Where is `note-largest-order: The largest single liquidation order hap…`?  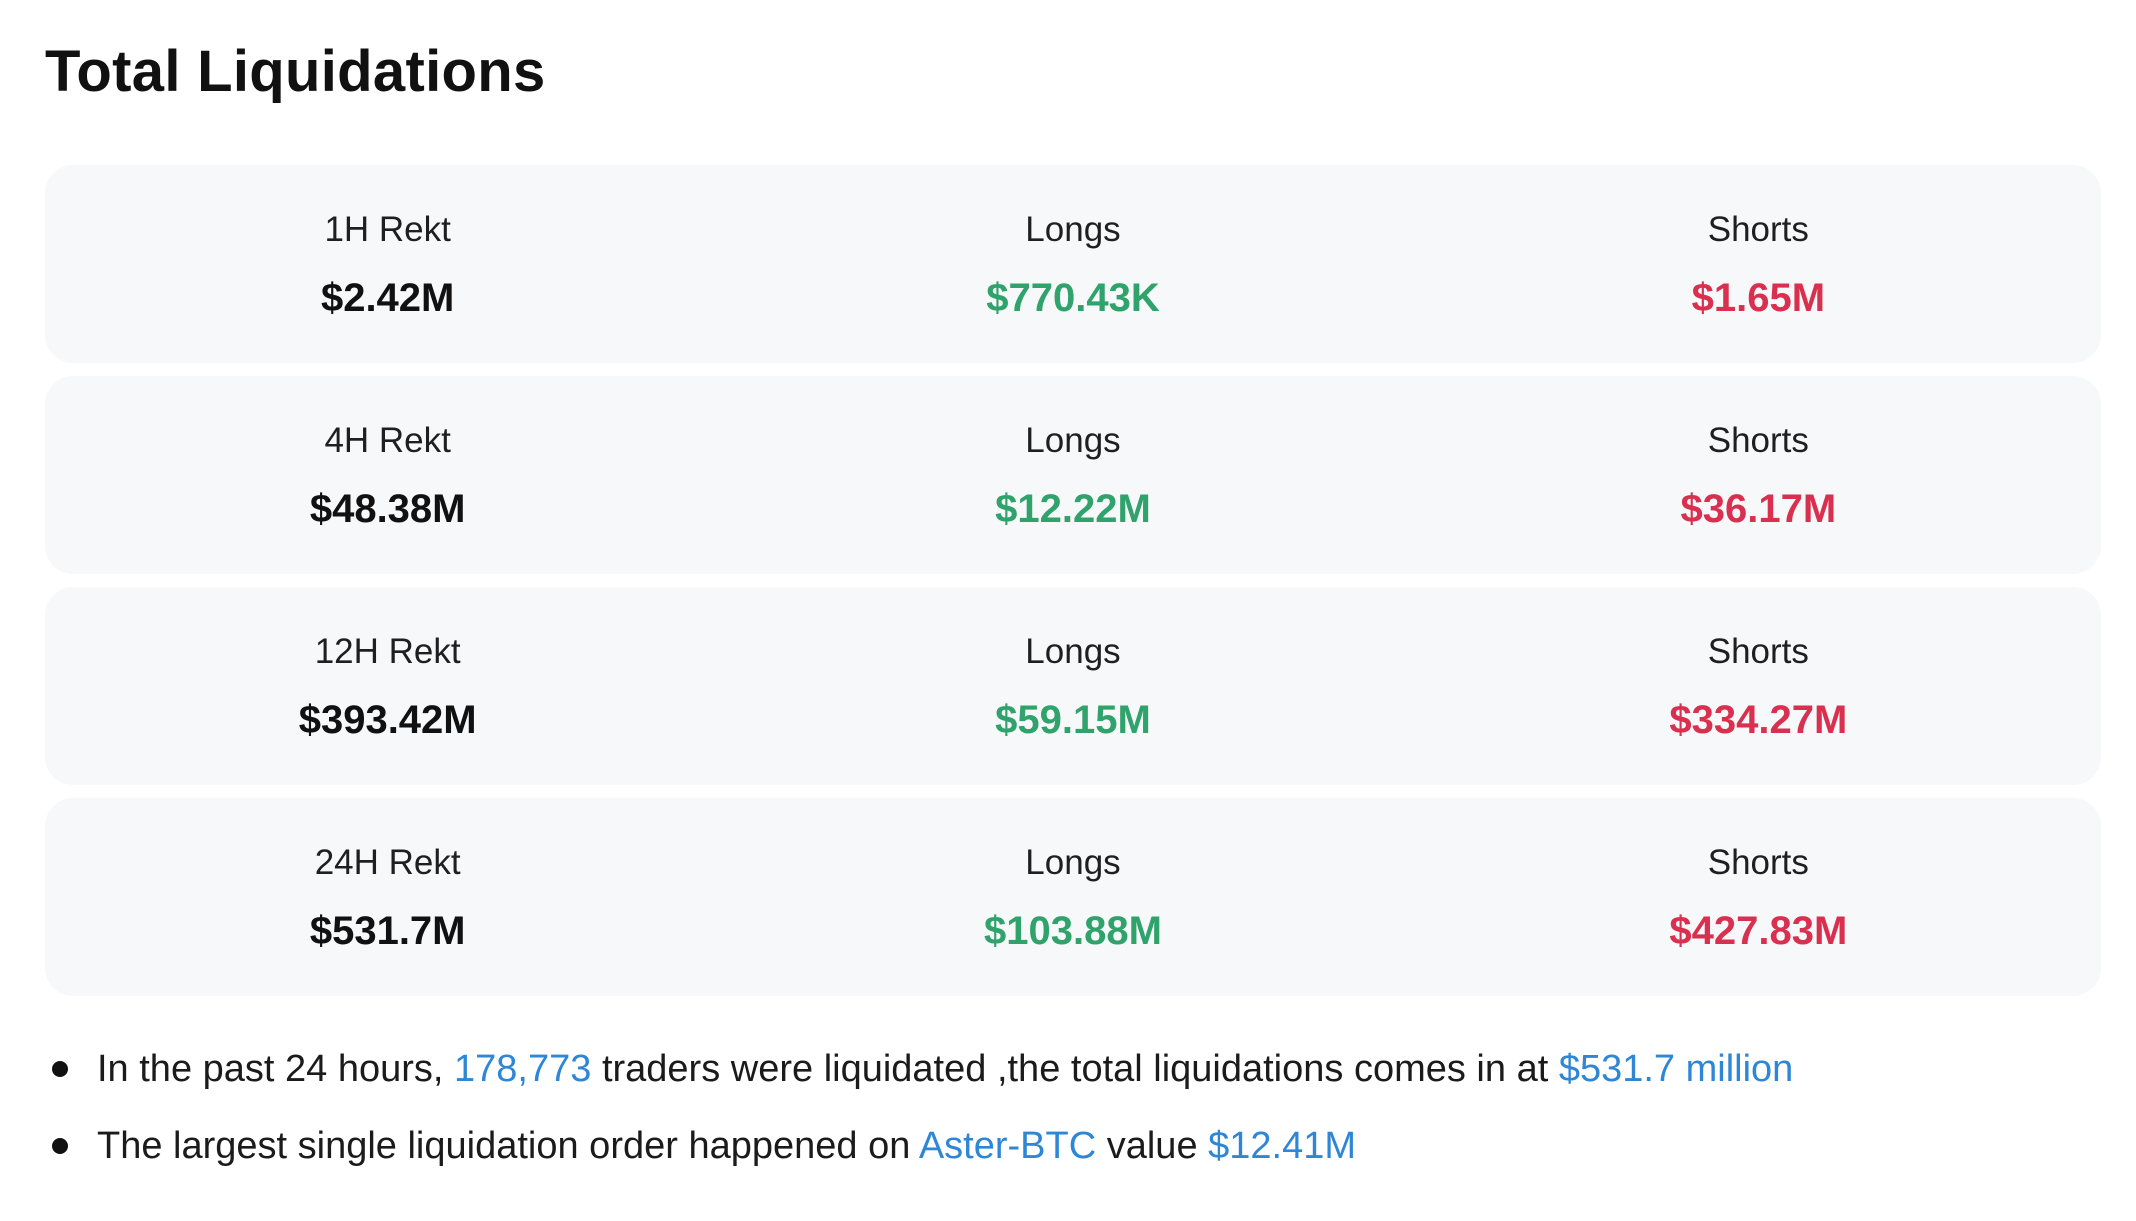
note-largest-order: The largest single liquidation order hap… is located at coordinates (922, 1146).